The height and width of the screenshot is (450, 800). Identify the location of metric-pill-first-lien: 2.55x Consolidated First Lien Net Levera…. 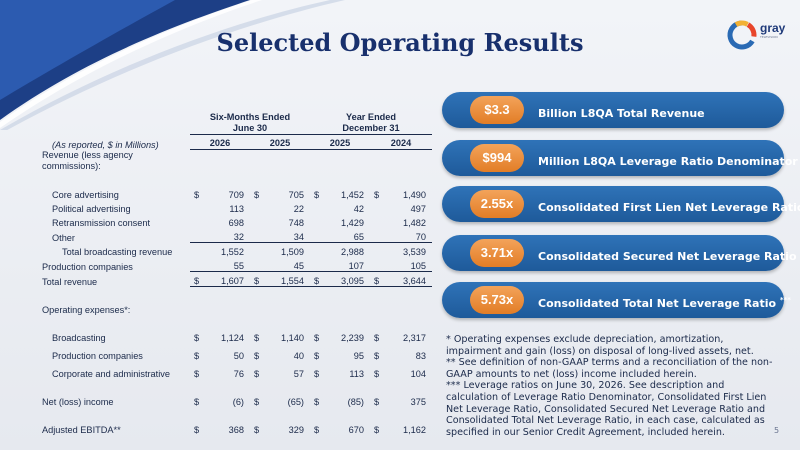
(621, 204).